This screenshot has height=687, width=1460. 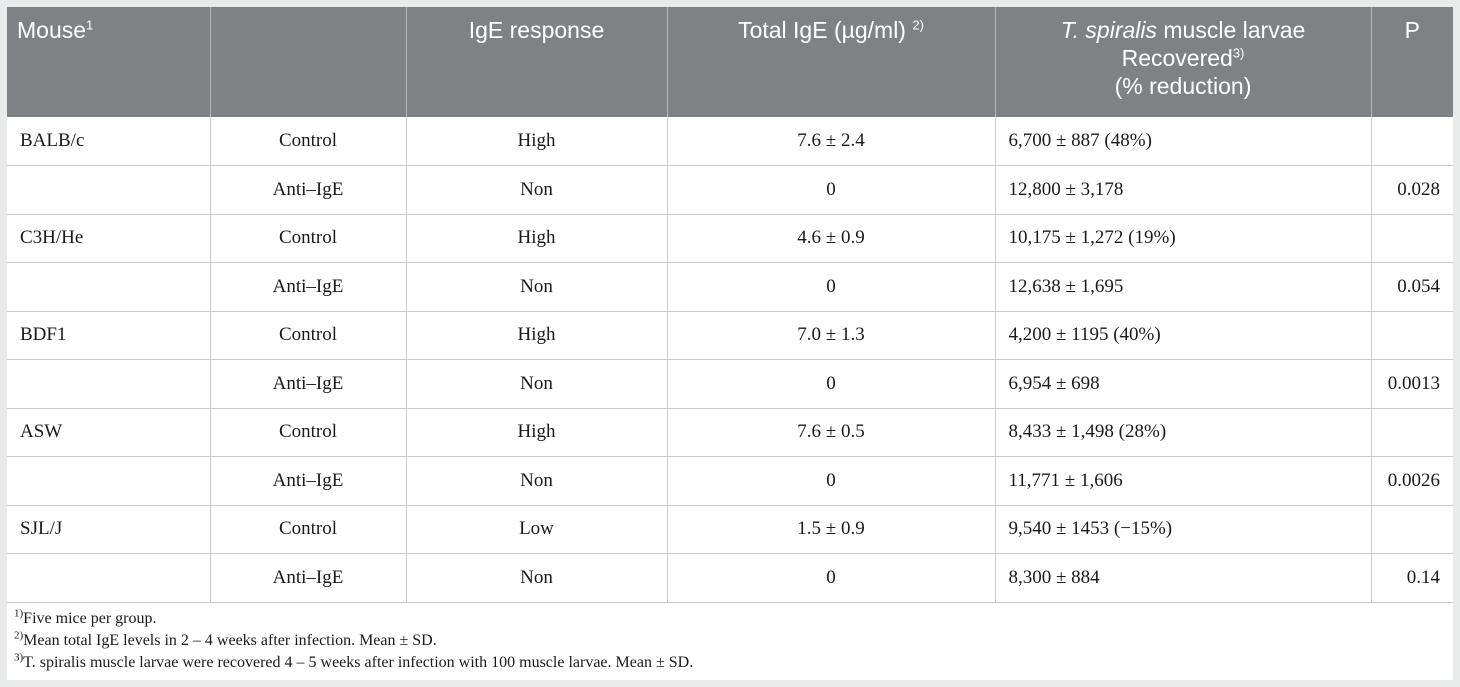 I want to click on header-mouse: Mouse1, so click(x=109, y=62).